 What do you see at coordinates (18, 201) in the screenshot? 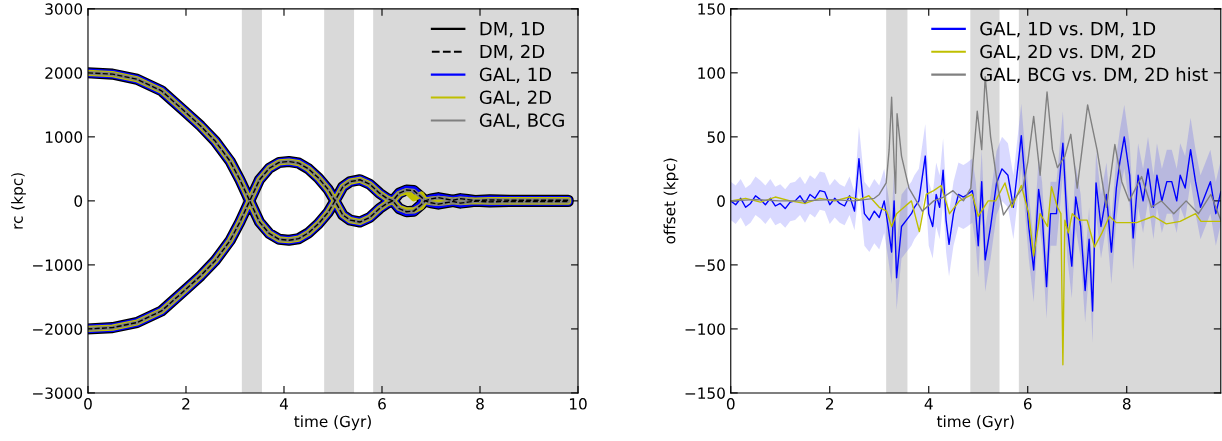
I see `y-axis-title: rc (kpc)` at bounding box center [18, 201].